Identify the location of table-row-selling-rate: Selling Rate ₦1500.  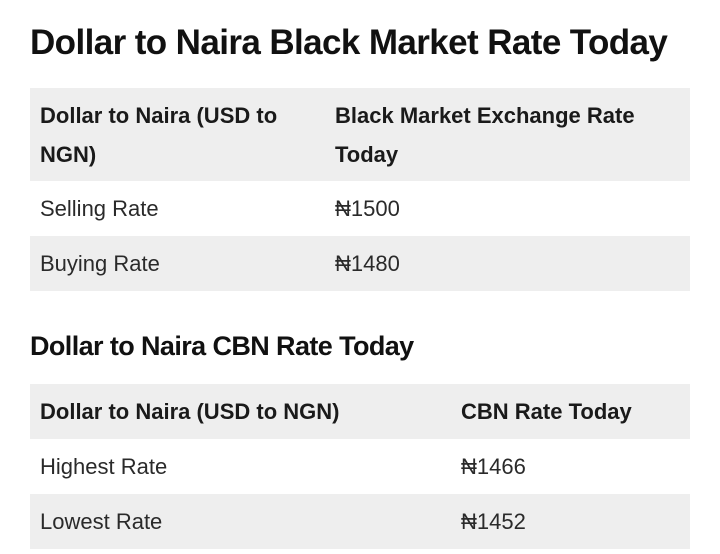
(360, 208).